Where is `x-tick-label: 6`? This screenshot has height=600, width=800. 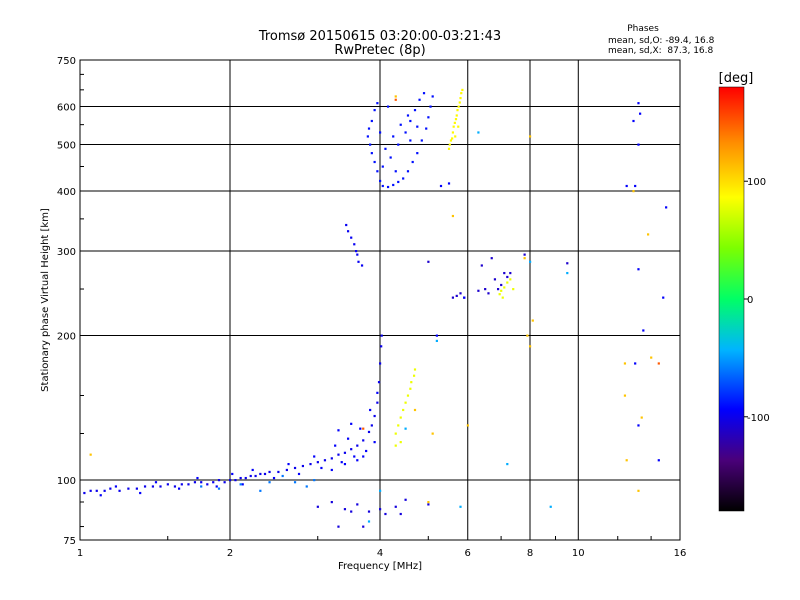 x-tick-label: 6 is located at coordinates (468, 553).